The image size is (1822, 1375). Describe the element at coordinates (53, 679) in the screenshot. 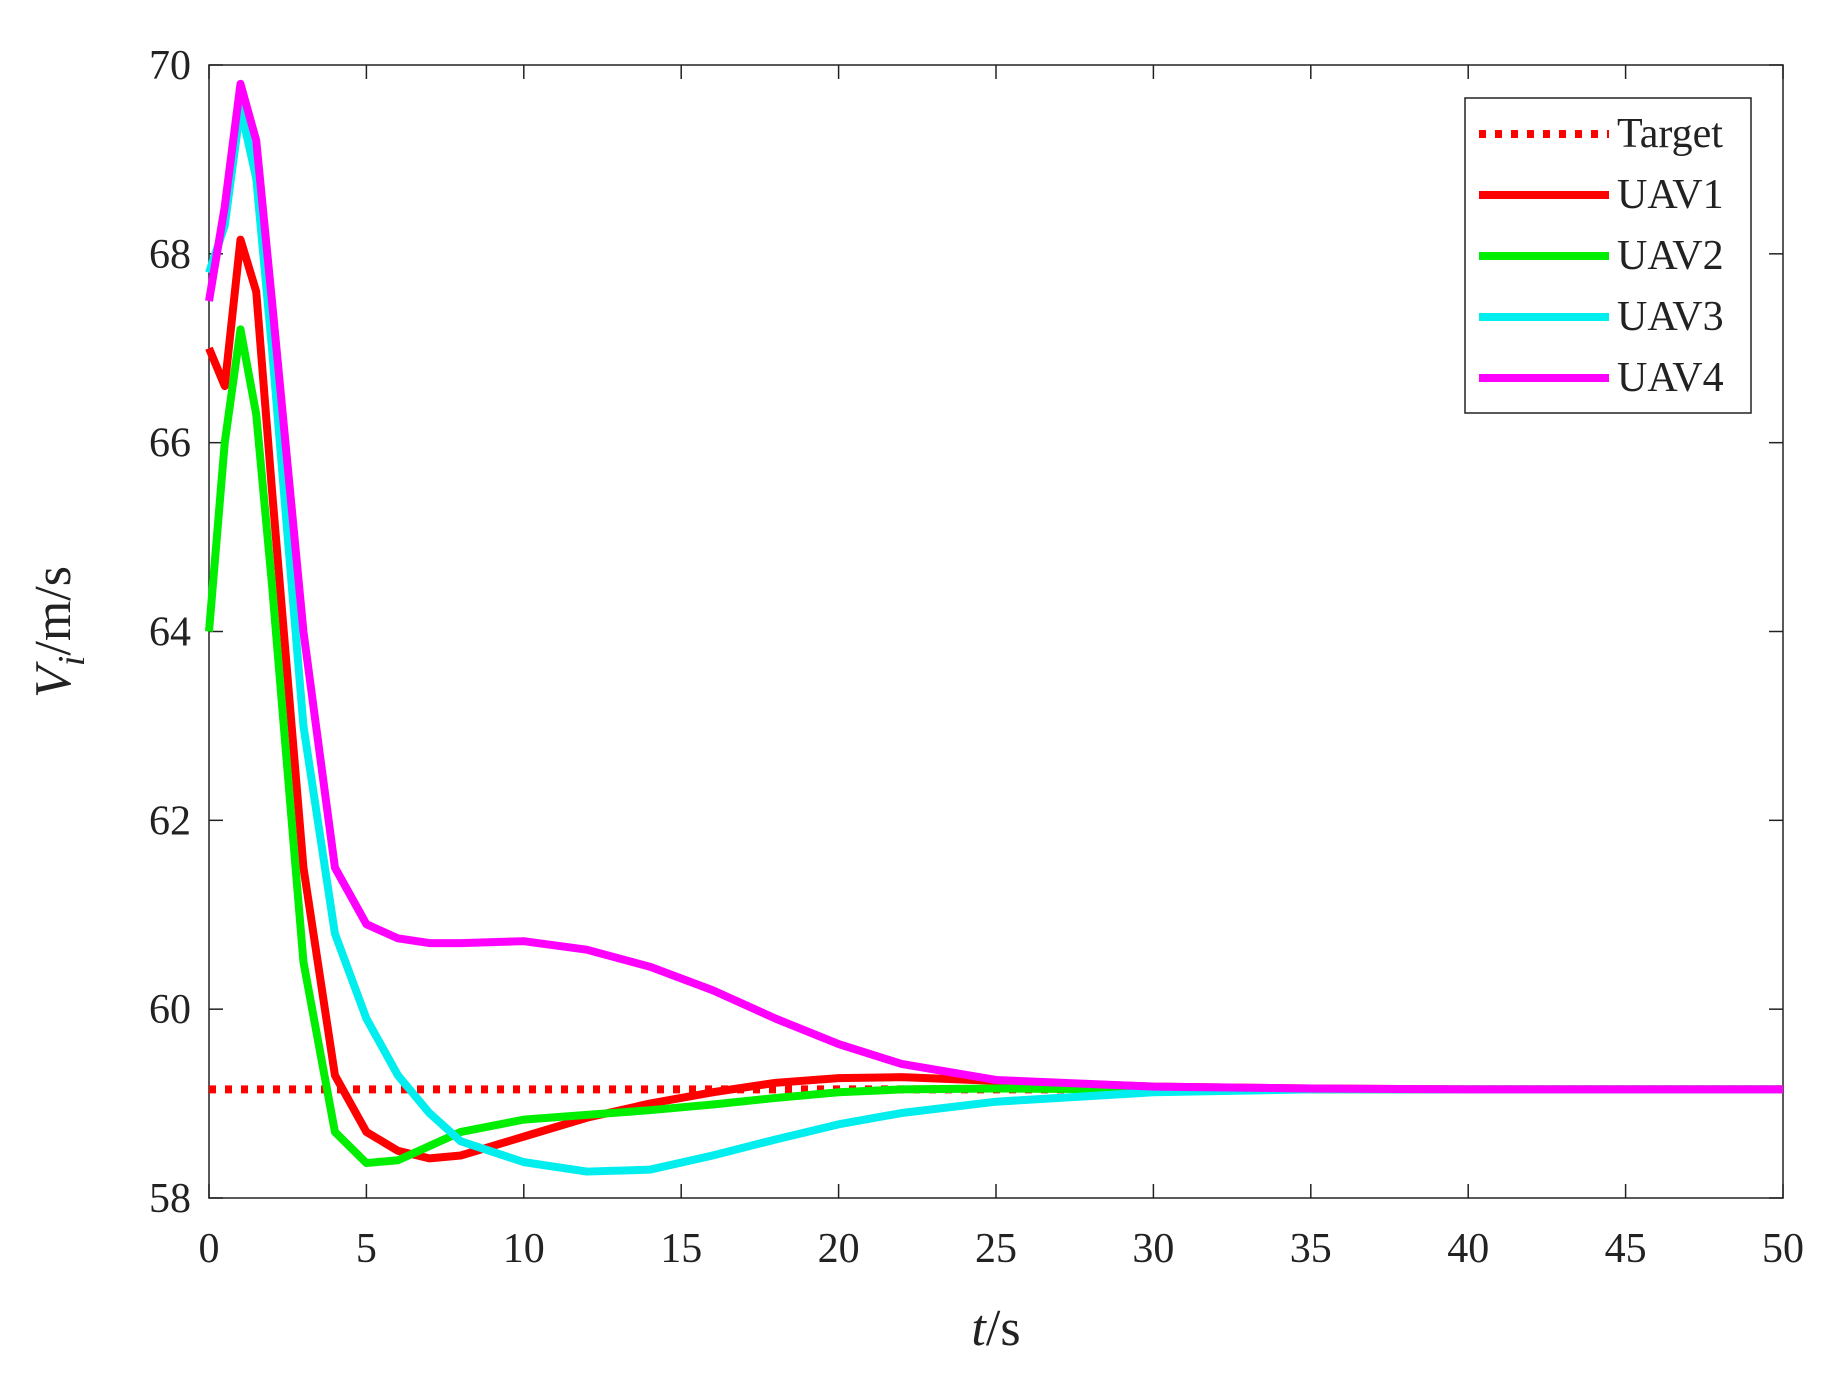

I see `y-label-var: V` at that location.